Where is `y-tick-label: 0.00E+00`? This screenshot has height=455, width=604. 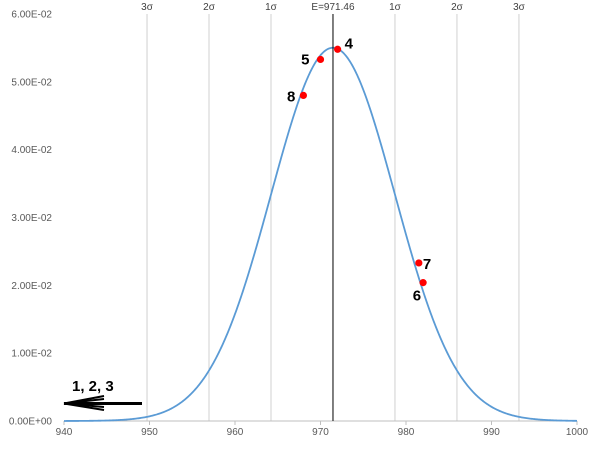
y-tick-label: 0.00E+00 is located at coordinates (31, 422).